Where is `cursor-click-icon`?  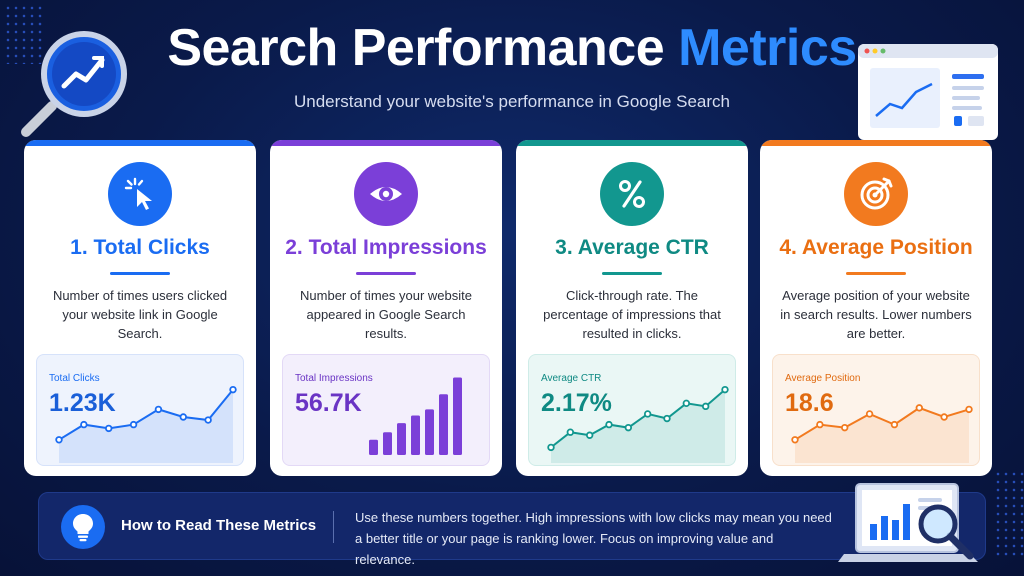
cursor-click-icon is located at coordinates (140, 194).